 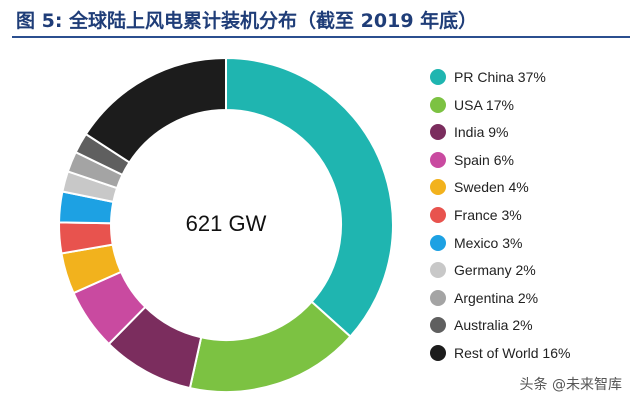 I want to click on donut-slice-rest-of-world, so click(x=155, y=110).